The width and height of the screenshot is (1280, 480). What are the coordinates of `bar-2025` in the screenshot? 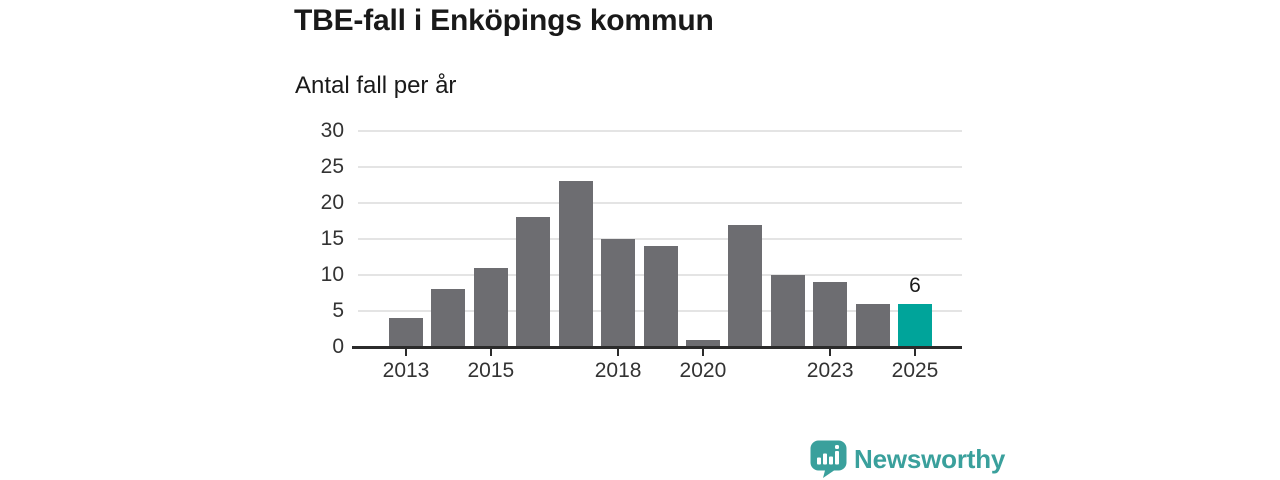 It's located at (915, 325).